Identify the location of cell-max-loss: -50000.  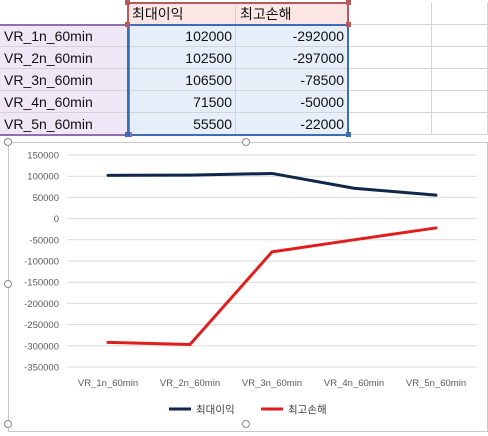
(292, 102).